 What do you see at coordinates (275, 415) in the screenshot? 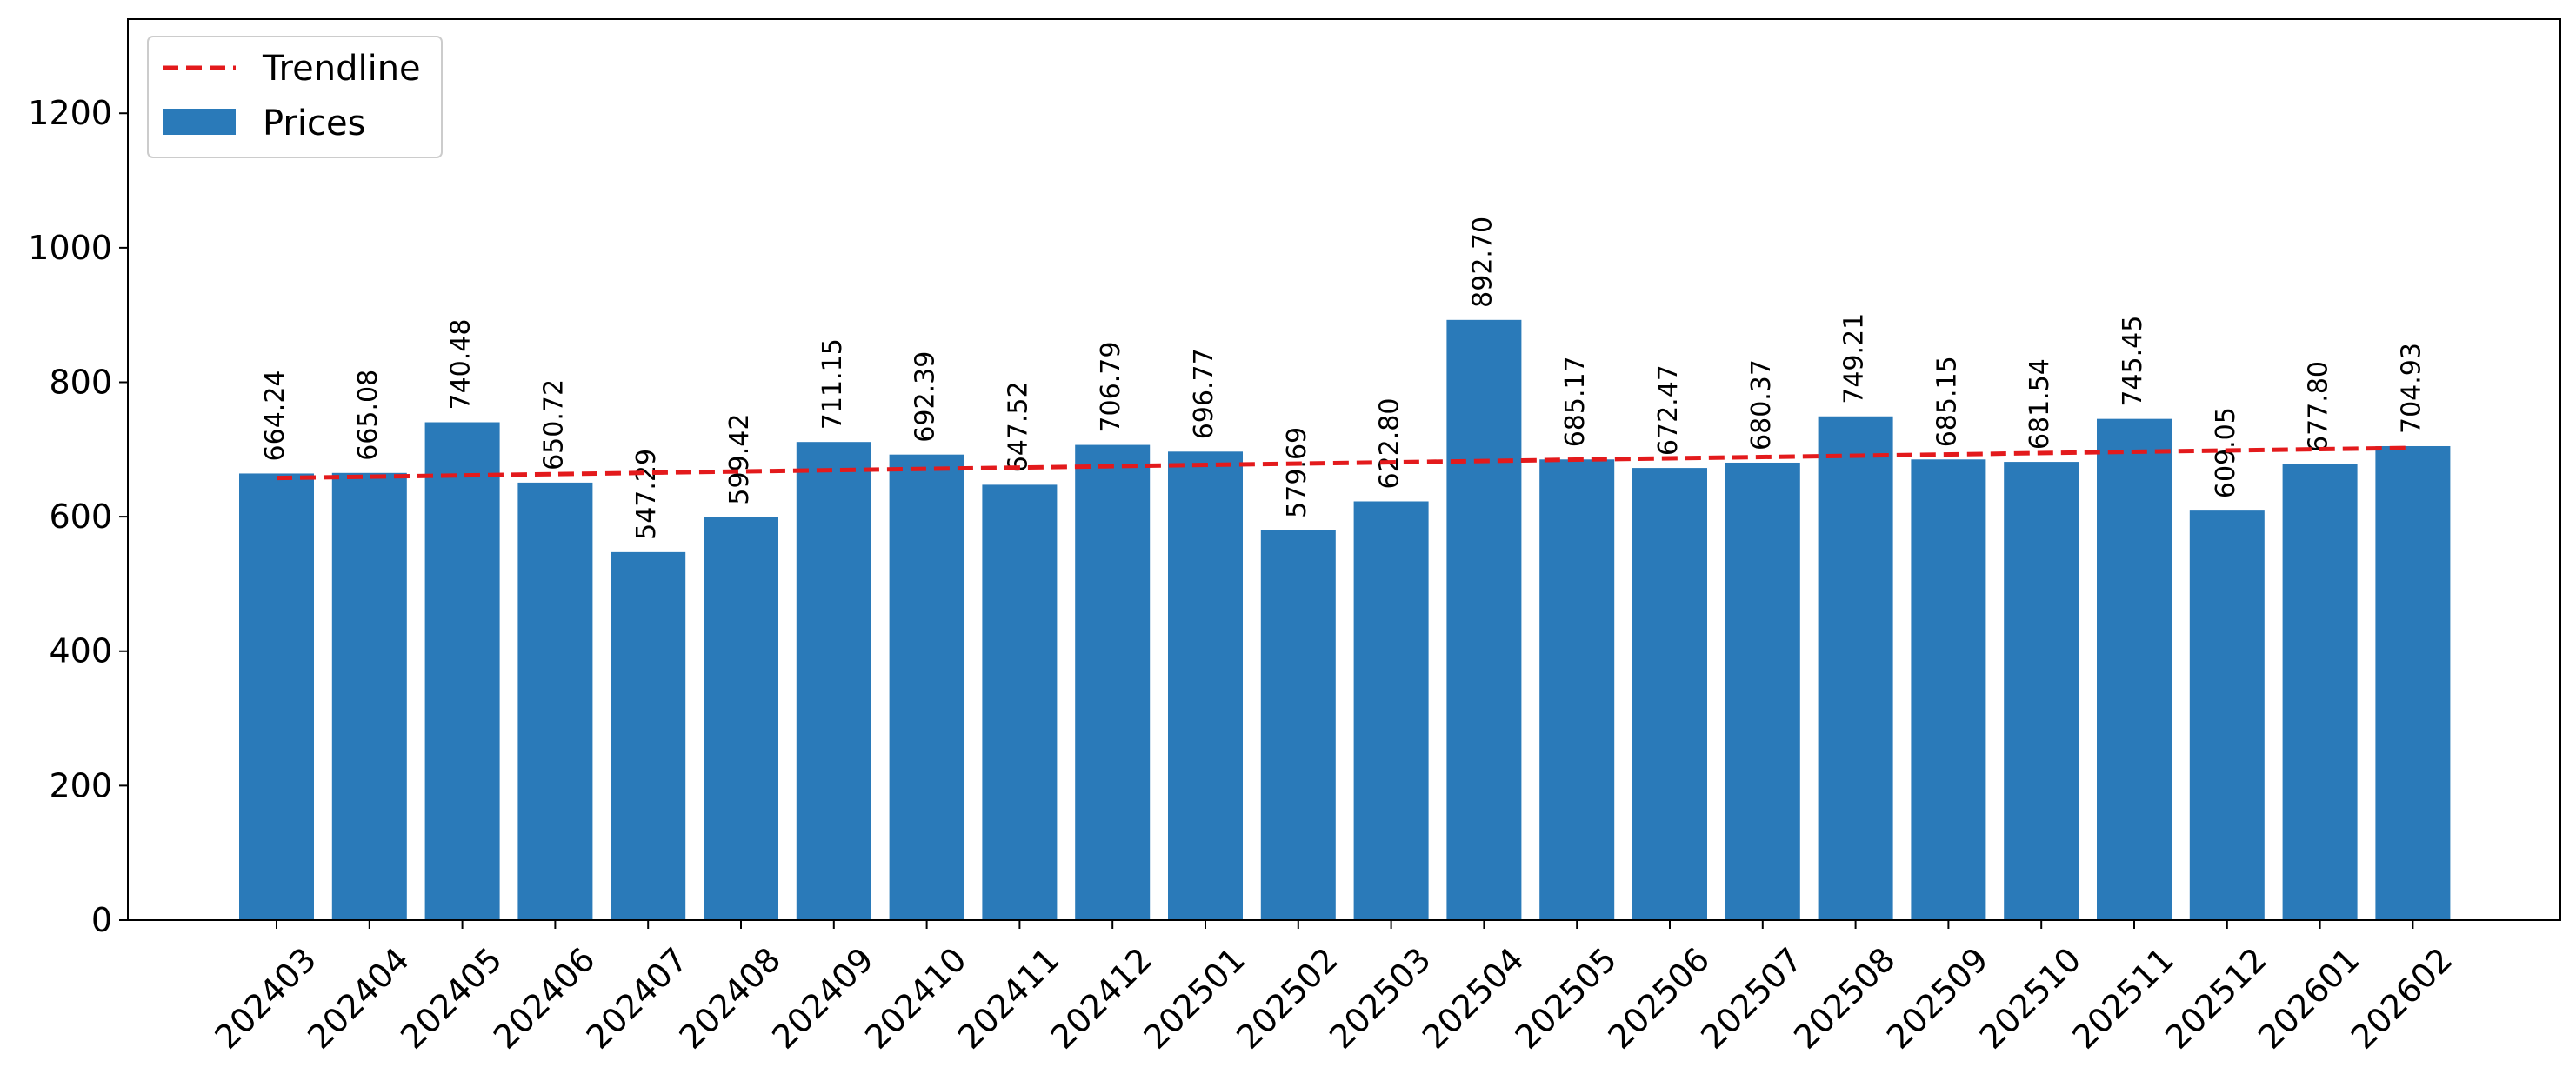
I see `data-label: 664.24` at bounding box center [275, 415].